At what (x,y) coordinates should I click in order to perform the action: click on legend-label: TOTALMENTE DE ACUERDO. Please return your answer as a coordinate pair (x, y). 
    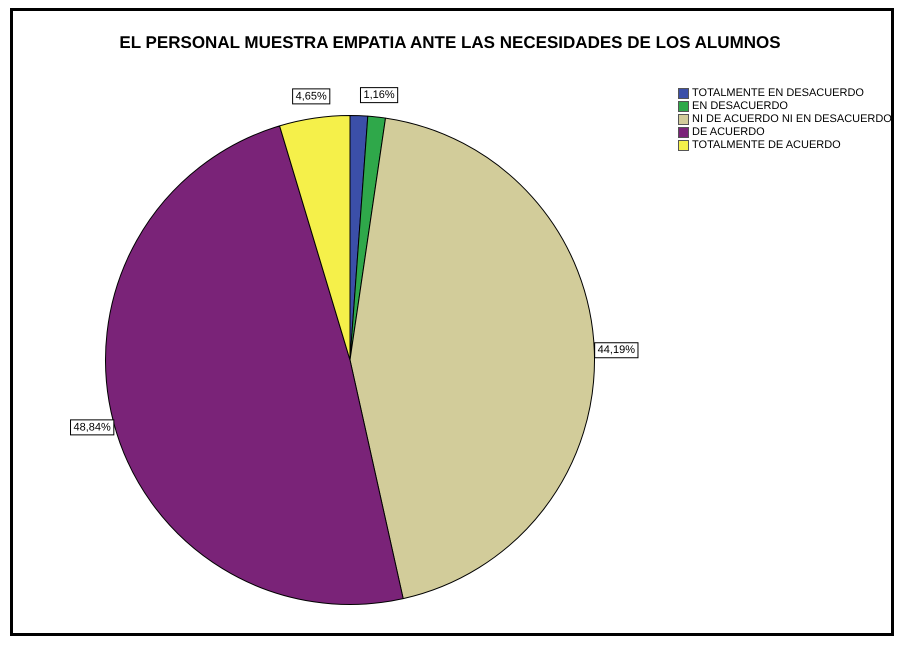
    Looking at the image, I should click on (766, 145).